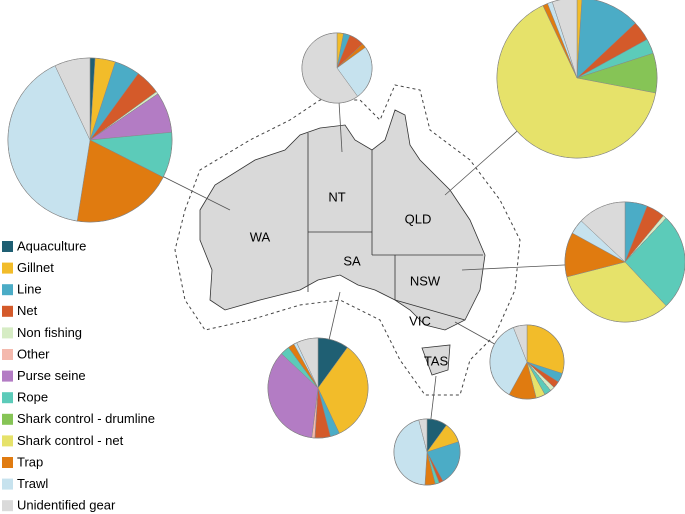 Image resolution: width=685 pixels, height=514 pixels. I want to click on legend-label: Net, so click(27, 310).